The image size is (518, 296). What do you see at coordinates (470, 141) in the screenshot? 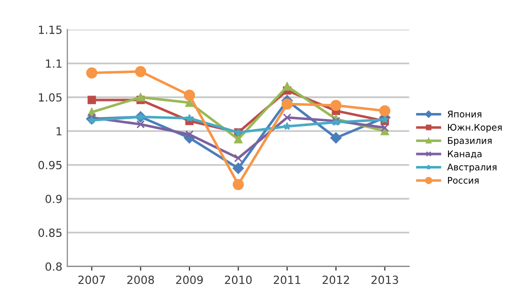
I see `legend-label: Бразилия` at bounding box center [470, 141].